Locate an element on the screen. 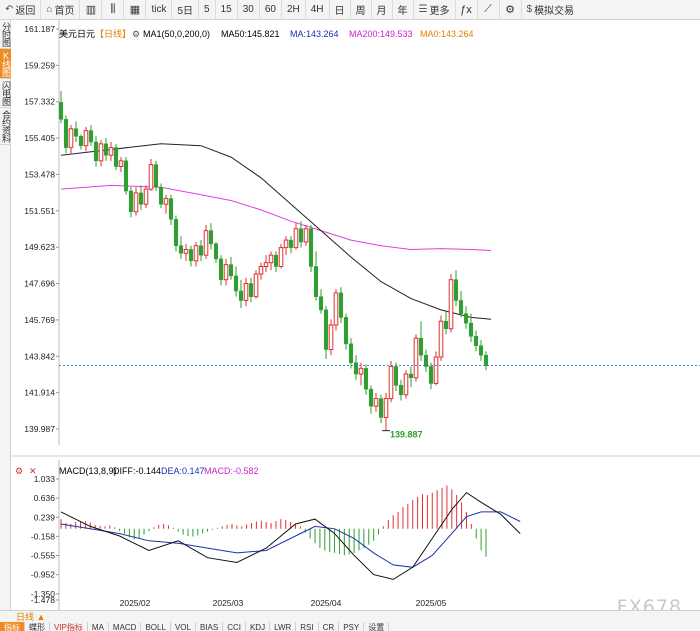  side-tab-contract: 合约资料 is located at coordinates (5, 126).